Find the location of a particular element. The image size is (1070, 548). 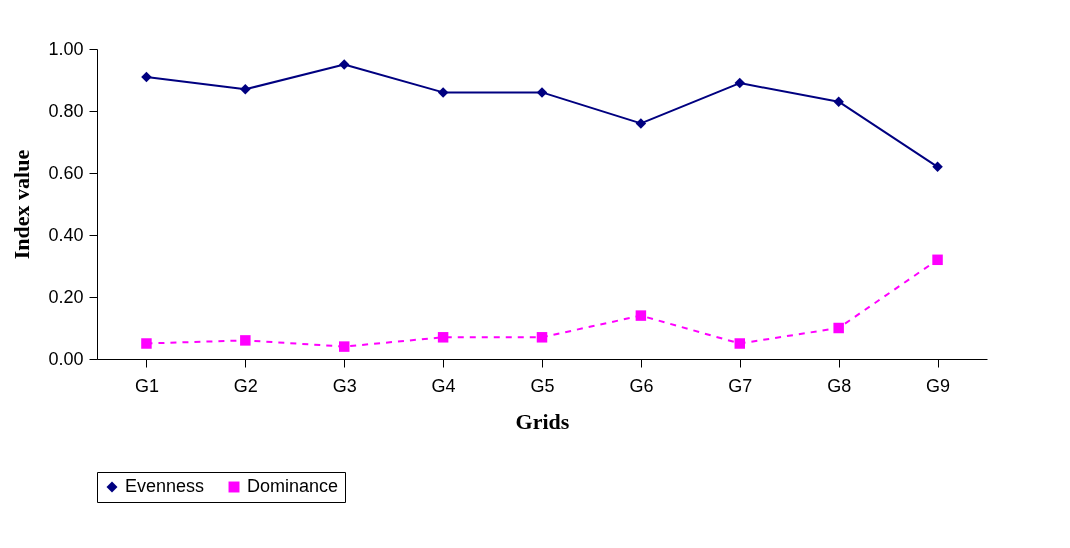

y-tick-label: 0.20 is located at coordinates (66, 296).